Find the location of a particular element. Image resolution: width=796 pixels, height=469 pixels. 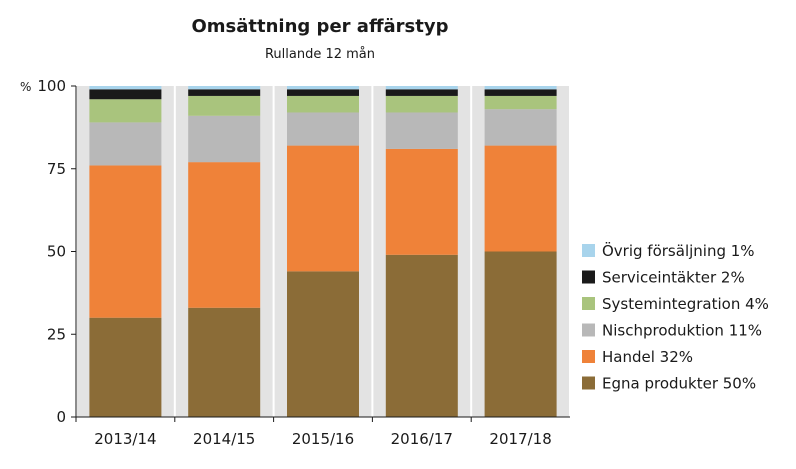

y-tick-label: 25 is located at coordinates (56, 334).